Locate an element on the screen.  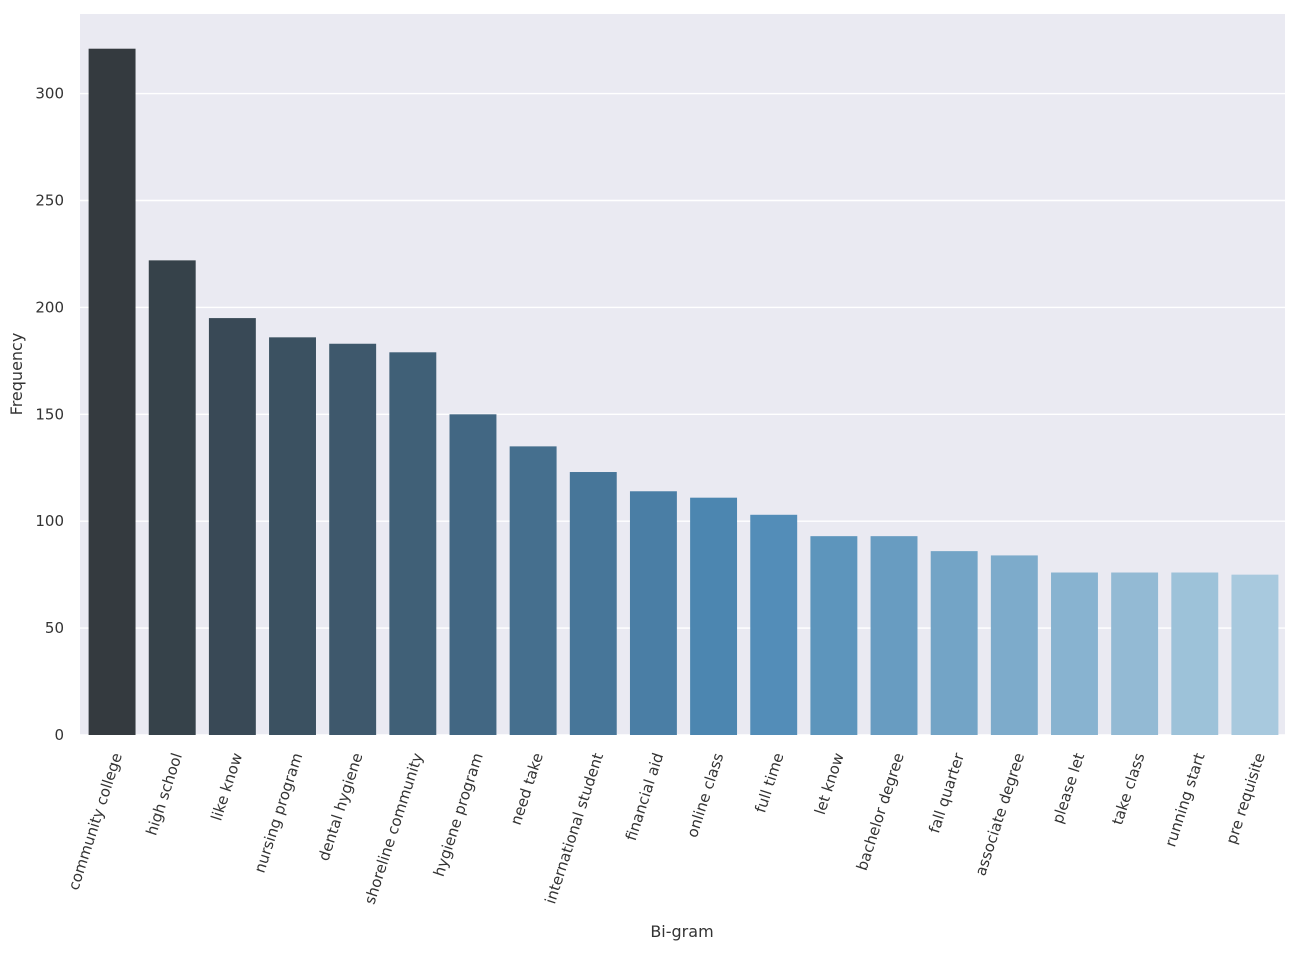
x-tick-label: full time is located at coordinates (769, 783).